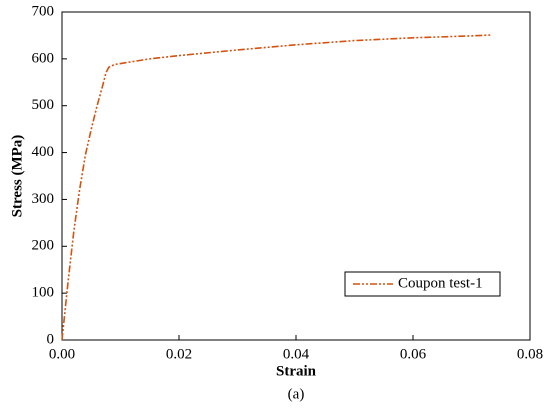 The image size is (550, 417). I want to click on y-tick-label: 600, so click(43, 58).